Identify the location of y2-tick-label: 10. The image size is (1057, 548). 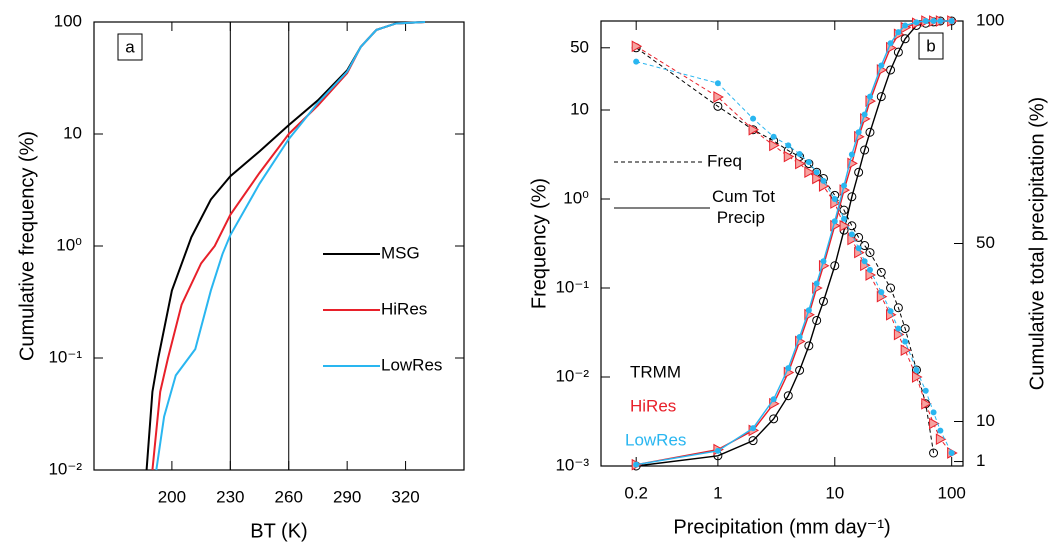
(985, 420).